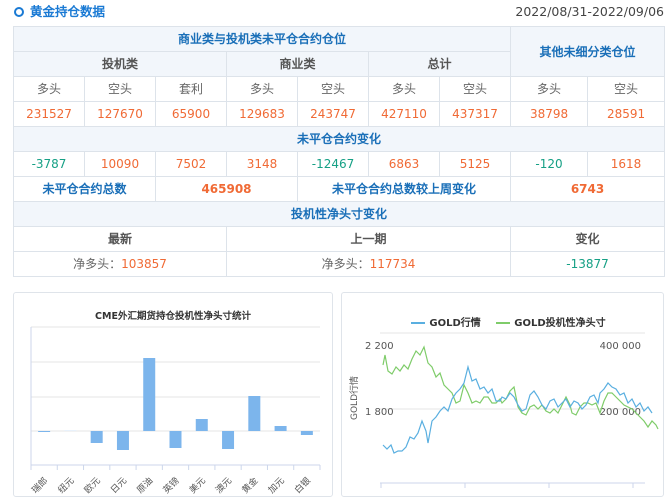 The height and width of the screenshot is (501, 667). I want to click on x-tick-label: 白银, so click(302, 485).